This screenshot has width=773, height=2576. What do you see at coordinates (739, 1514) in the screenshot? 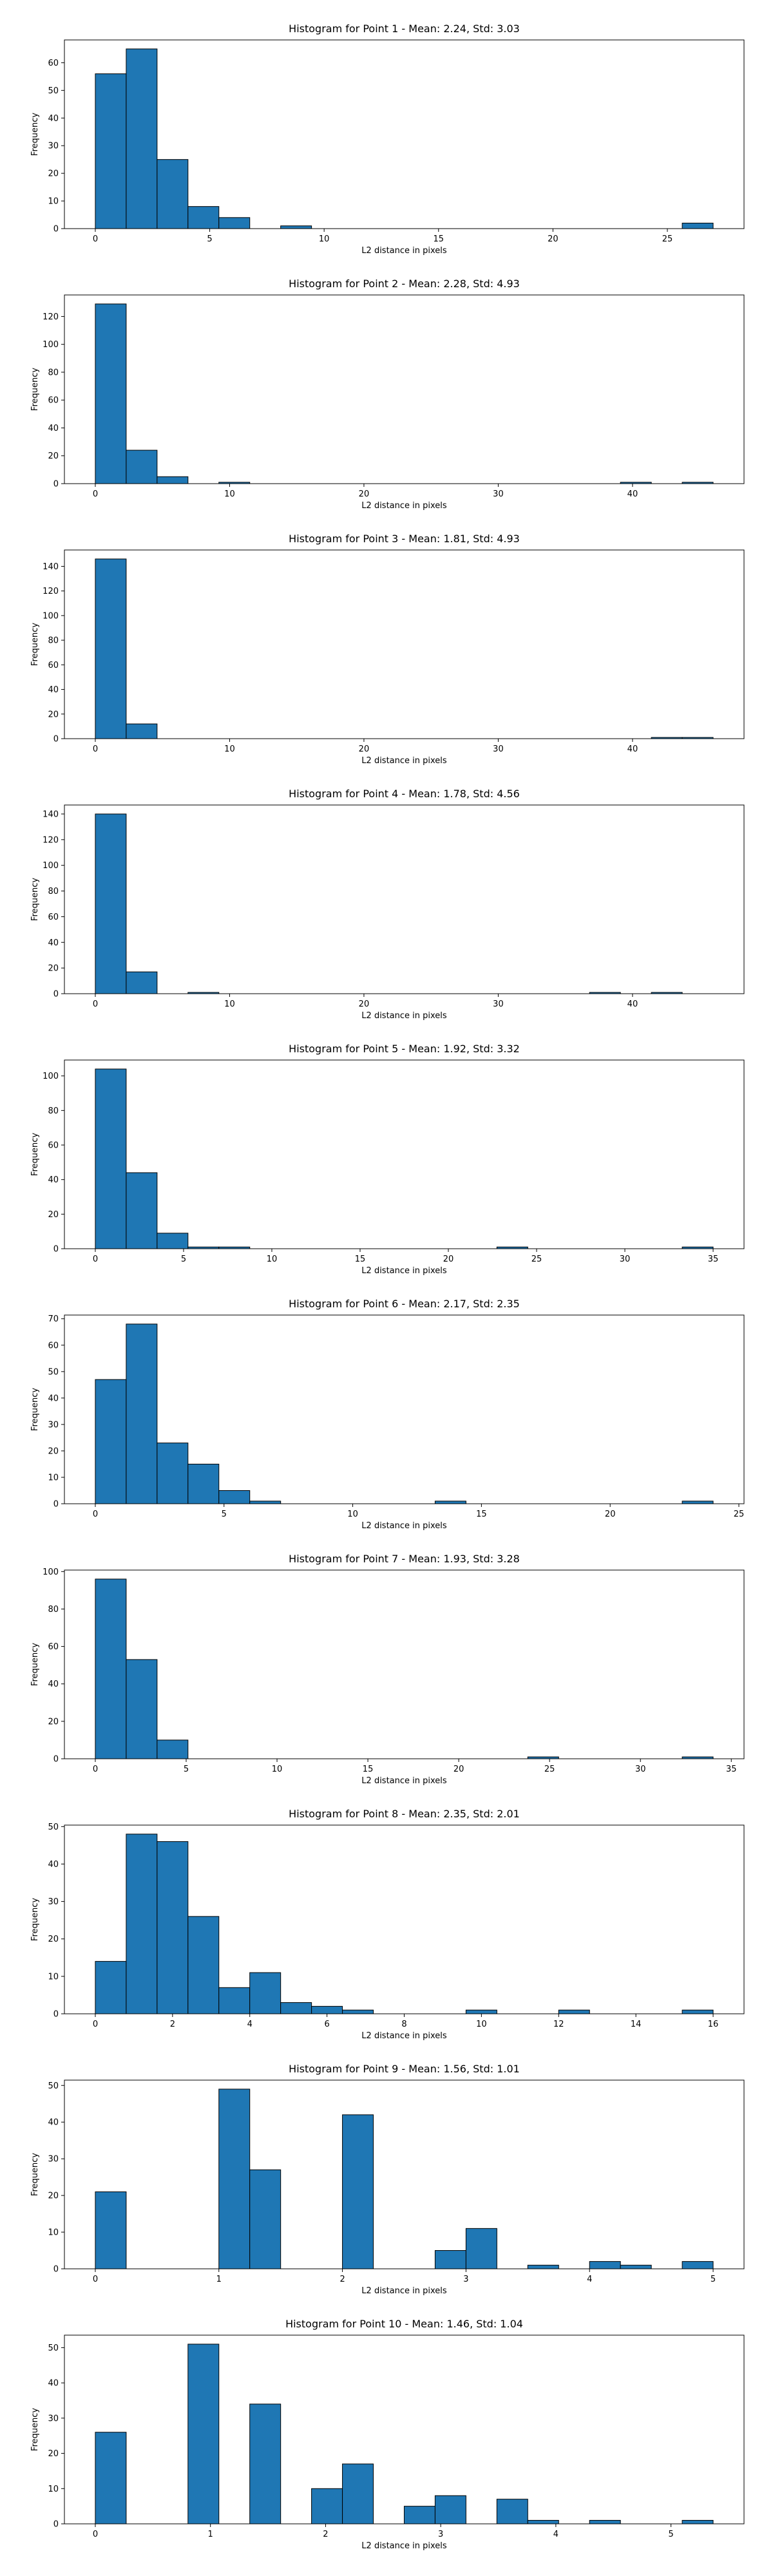
I see `x-tick-label: 25` at bounding box center [739, 1514].